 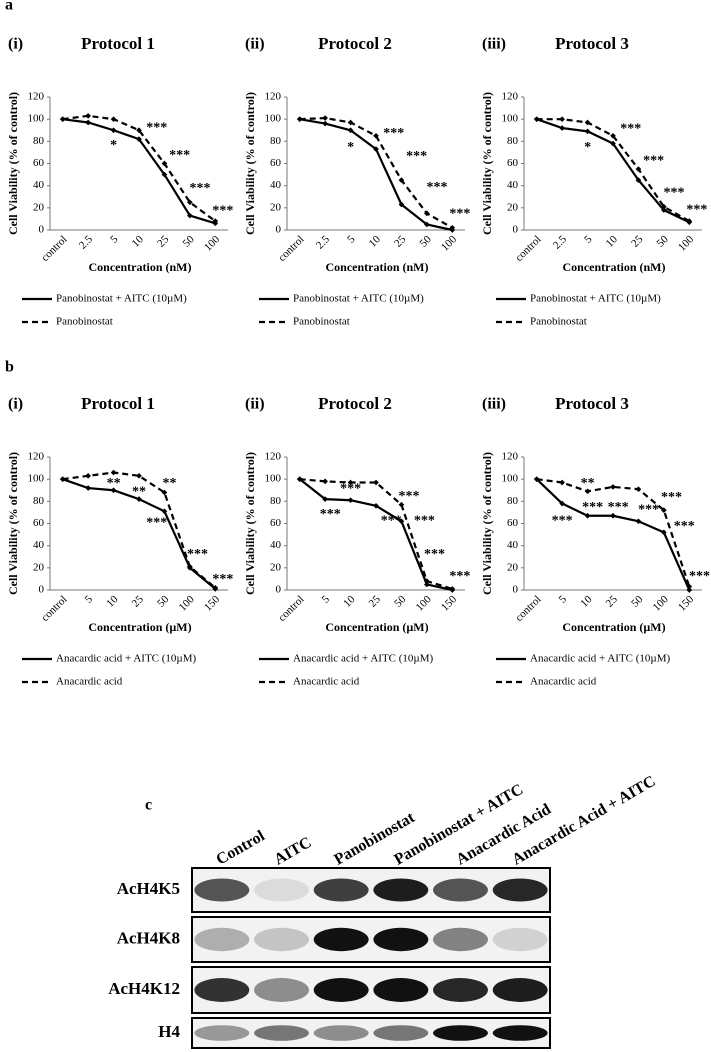 What do you see at coordinates (494, 404) in the screenshot?
I see `chart-label: (iii)` at bounding box center [494, 404].